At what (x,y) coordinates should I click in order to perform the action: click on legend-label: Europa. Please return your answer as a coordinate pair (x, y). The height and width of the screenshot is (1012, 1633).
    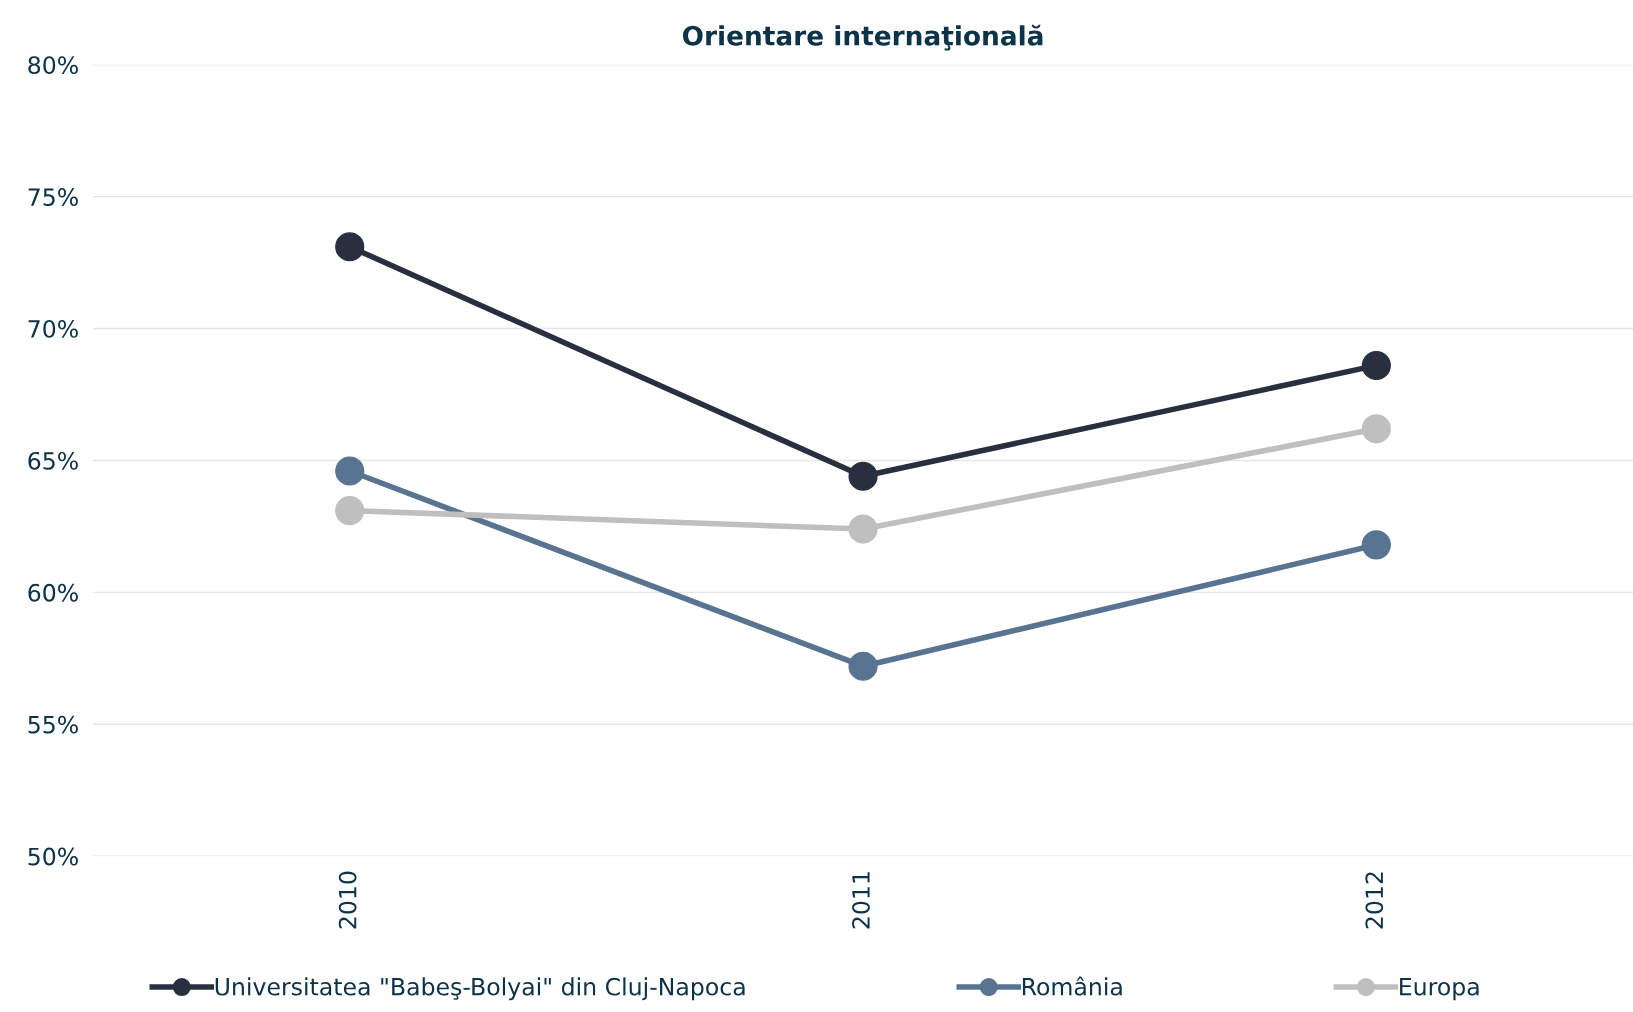
    Looking at the image, I should click on (1439, 989).